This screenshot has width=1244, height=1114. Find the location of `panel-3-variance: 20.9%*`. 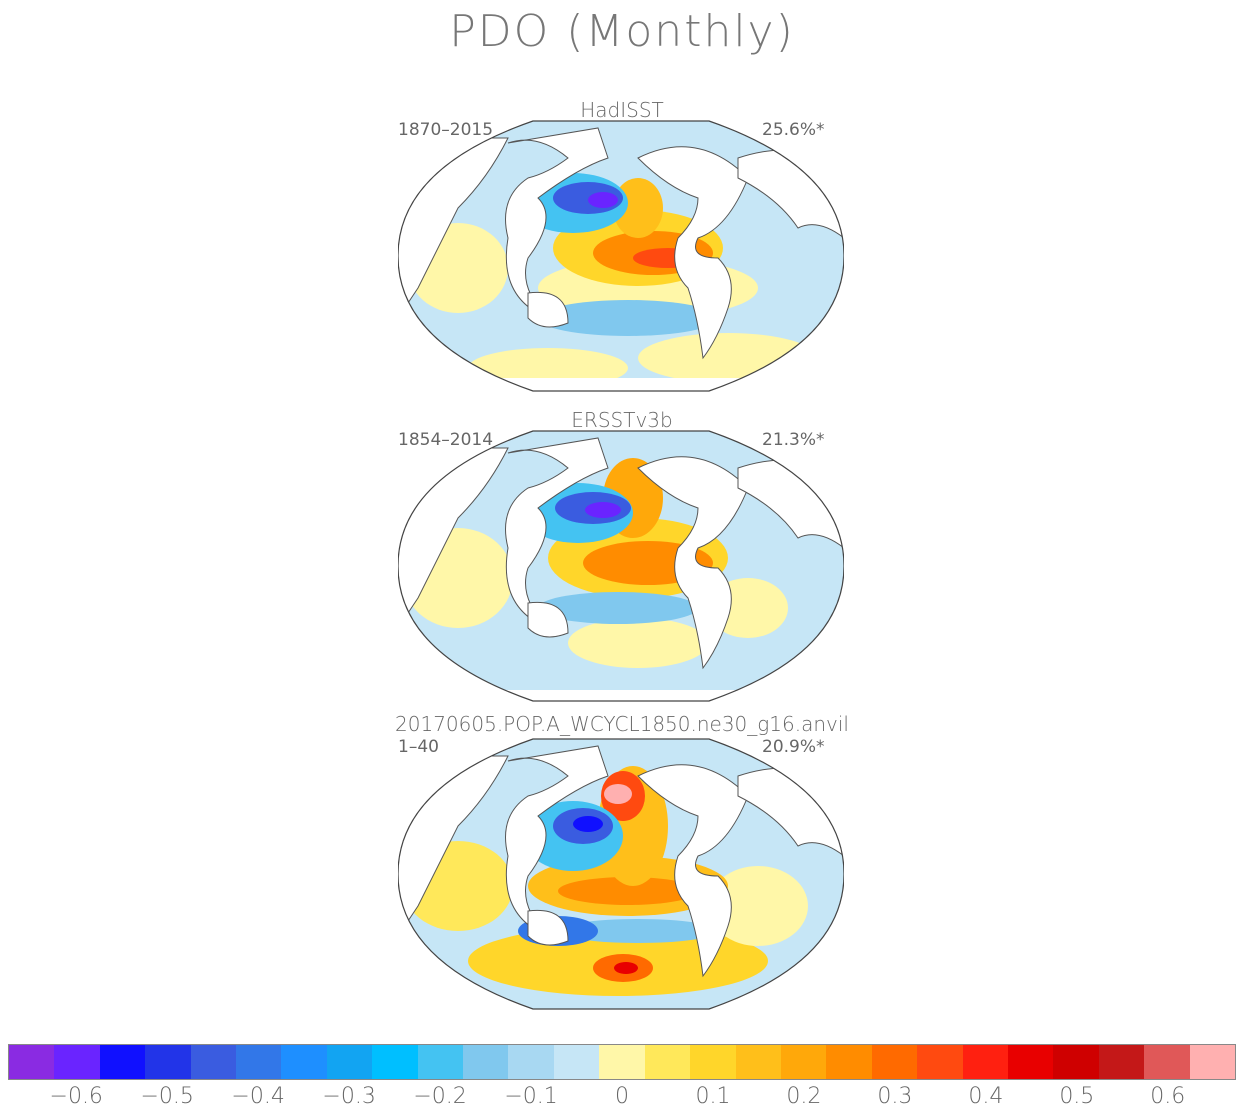

panel-3-variance: 20.9%* is located at coordinates (793, 747).